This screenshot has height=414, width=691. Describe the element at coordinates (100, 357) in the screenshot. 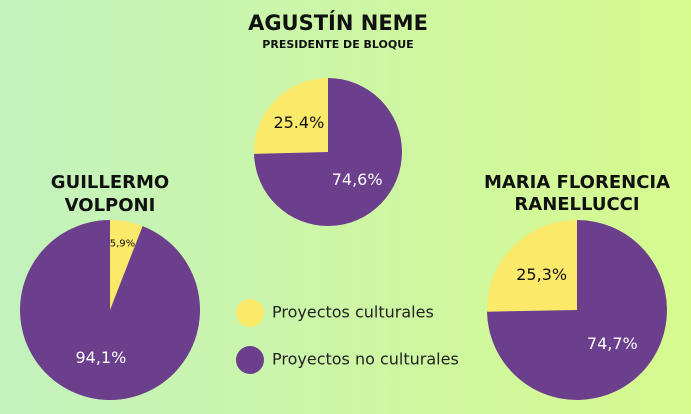

I see `value-label: 94,1%` at that location.